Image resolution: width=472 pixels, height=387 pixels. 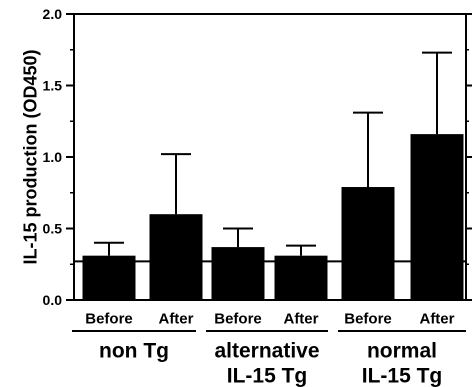 I want to click on y-axis-label-group: IL-15 production (OD450), so click(x=30, y=156).